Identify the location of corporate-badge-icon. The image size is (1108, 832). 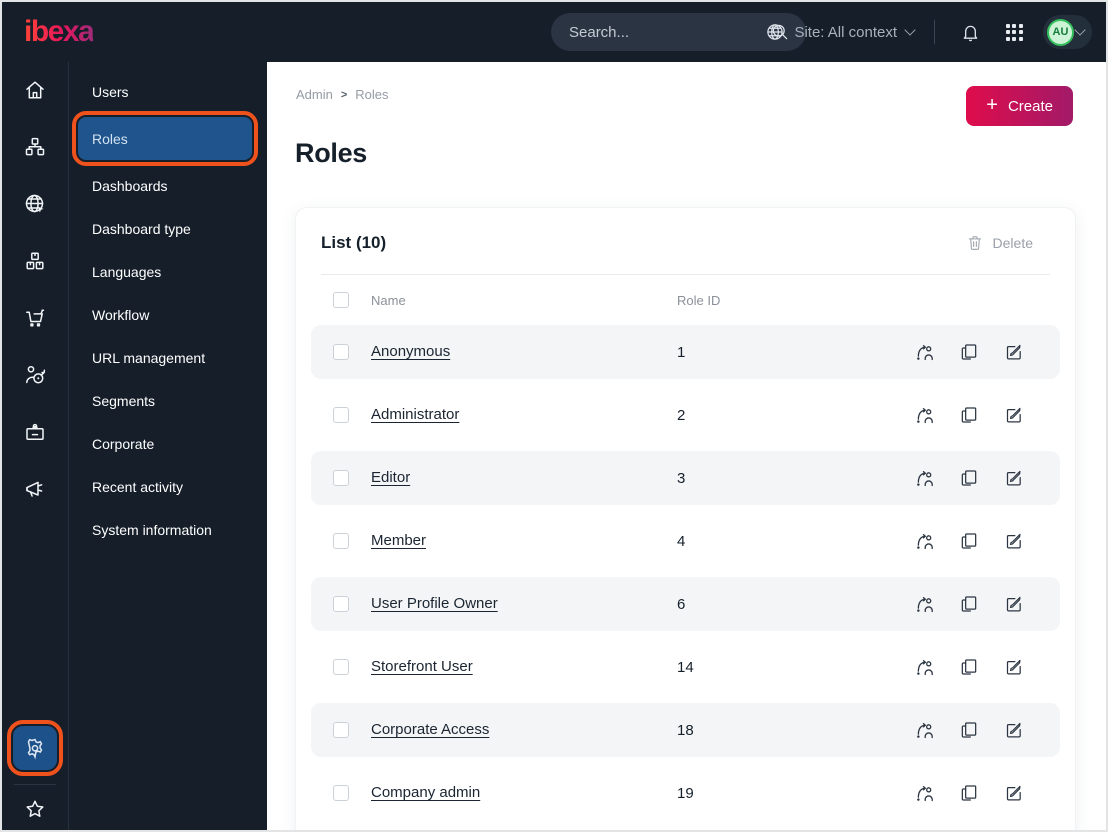
(35, 432).